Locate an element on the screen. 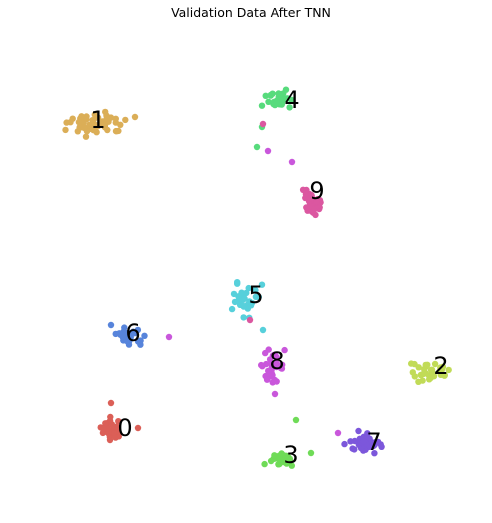 Image resolution: width=492 pixels, height=523 pixels. cluster-label-0: 0 is located at coordinates (124, 428).